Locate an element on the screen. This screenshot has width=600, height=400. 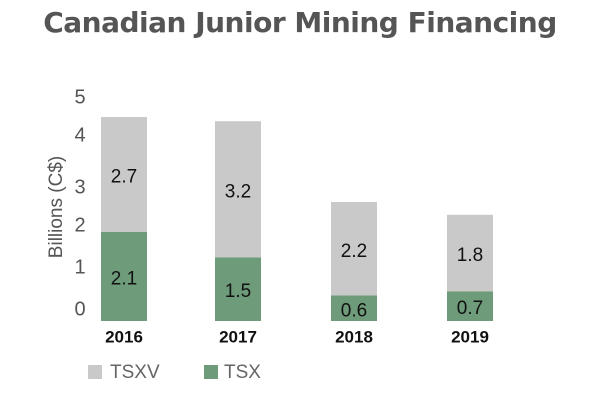
y-axis-title: Billions (C$) is located at coordinates (56, 207).